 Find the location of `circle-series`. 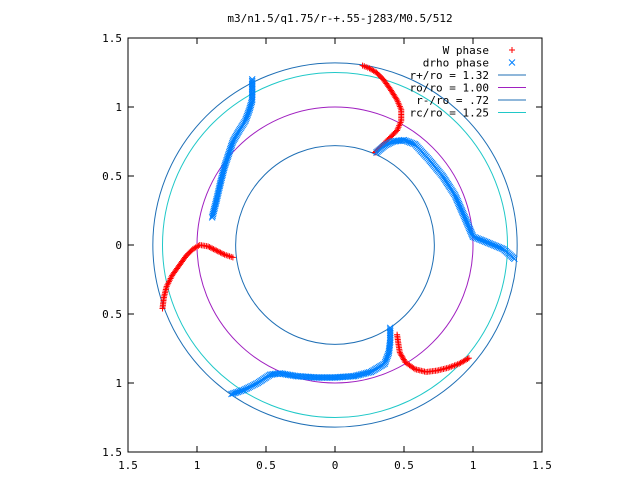

circle-series is located at coordinates (335, 245).